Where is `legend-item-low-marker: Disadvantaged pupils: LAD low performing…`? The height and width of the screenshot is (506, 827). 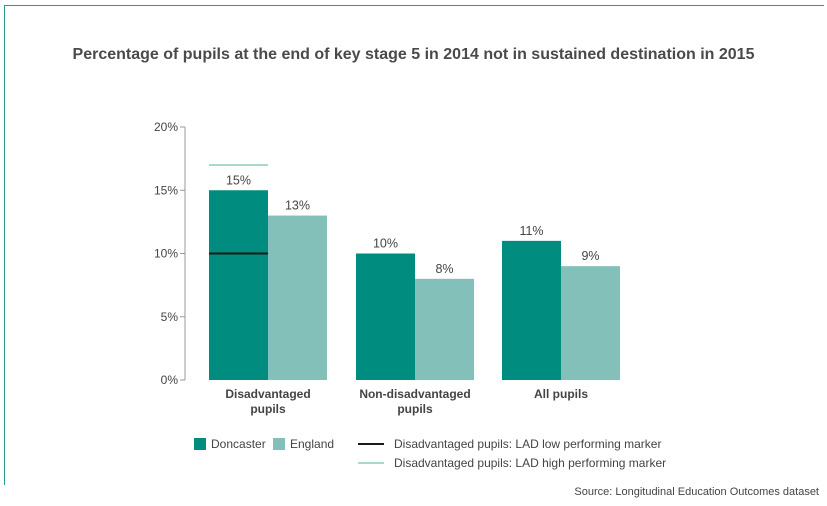
legend-item-low-marker: Disadvantaged pupils: LAD low performing… is located at coordinates (509, 444).